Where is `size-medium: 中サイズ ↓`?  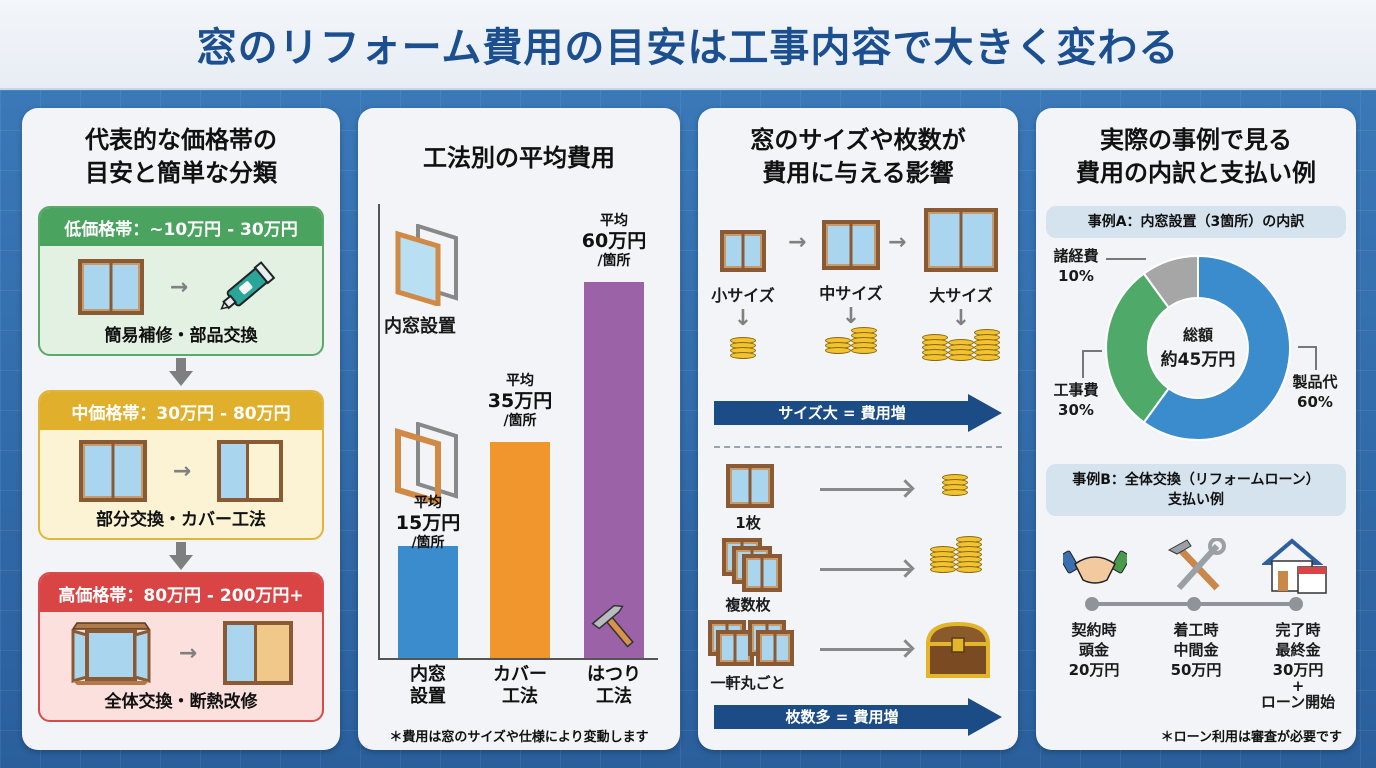 size-medium: 中サイズ ↓ is located at coordinates (851, 287).